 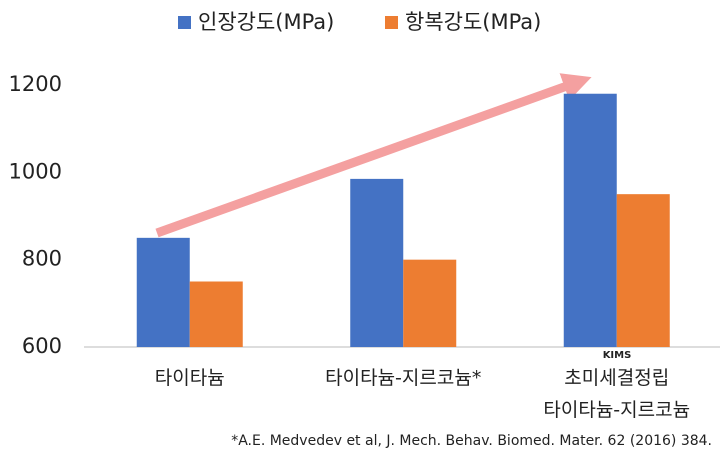 I want to click on legend-label: 항복강도(MPa), so click(x=473, y=22).